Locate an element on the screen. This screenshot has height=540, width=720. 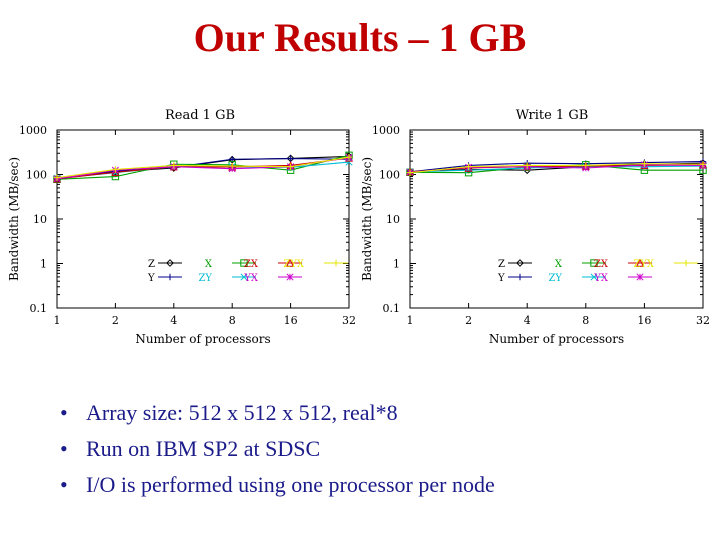
series-line-x is located at coordinates (203, 167).